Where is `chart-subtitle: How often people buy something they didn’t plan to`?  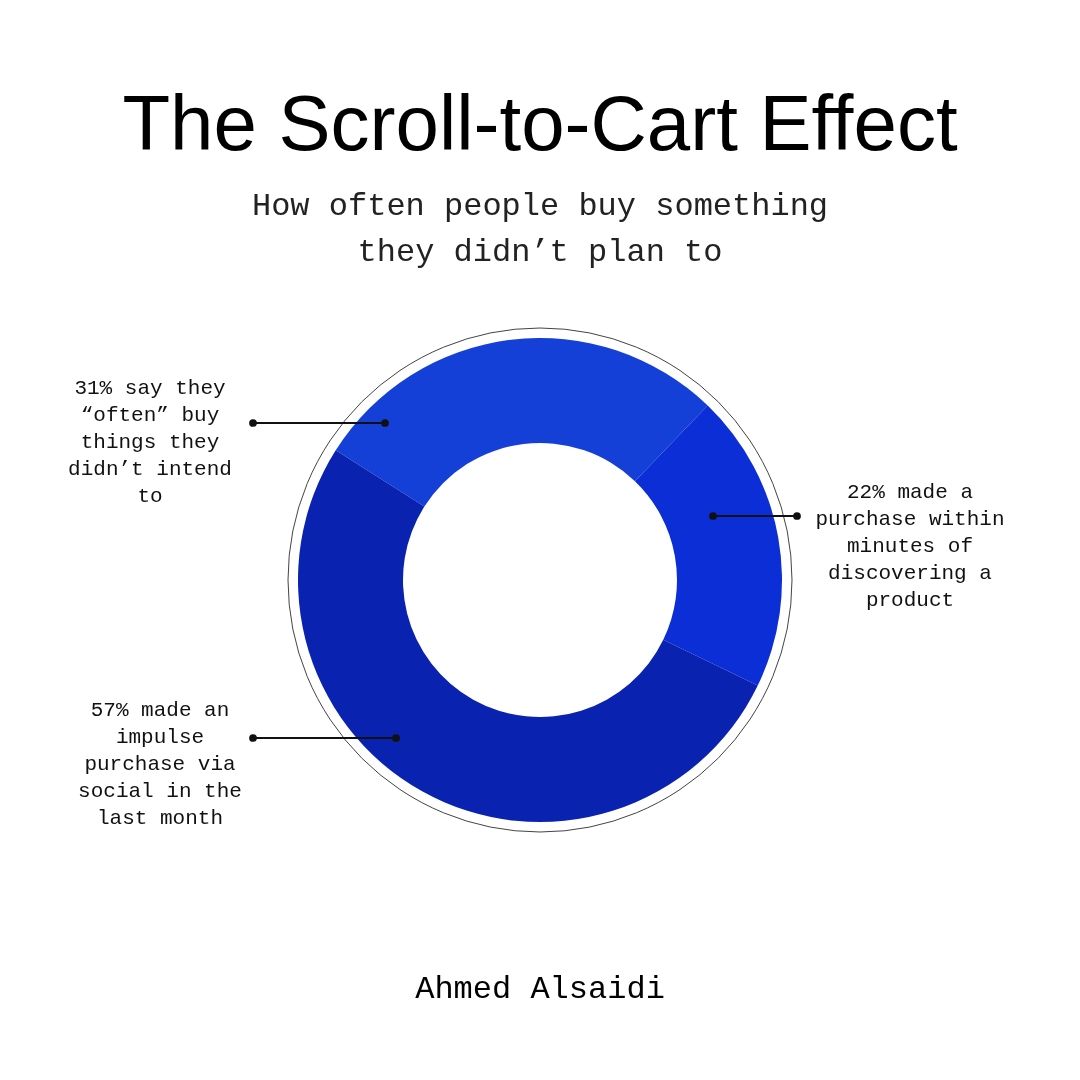
chart-subtitle: How often people buy something they didn’t plan to is located at coordinates (540, 229).